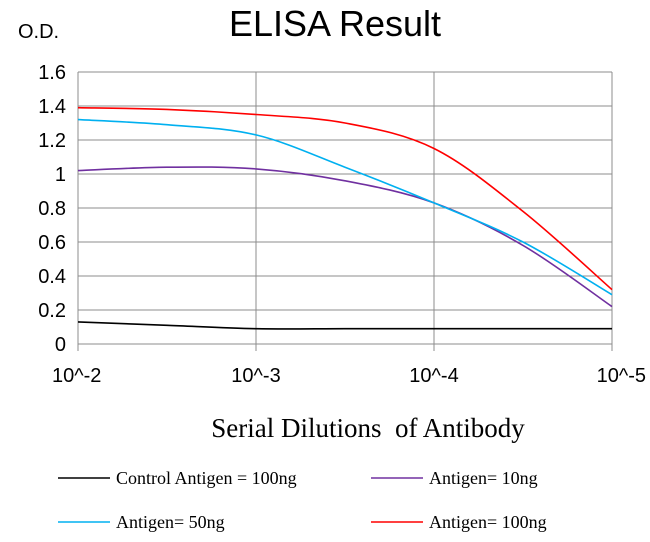 The image size is (650, 542). I want to click on y-tick-label: 0.8, so click(52, 209).